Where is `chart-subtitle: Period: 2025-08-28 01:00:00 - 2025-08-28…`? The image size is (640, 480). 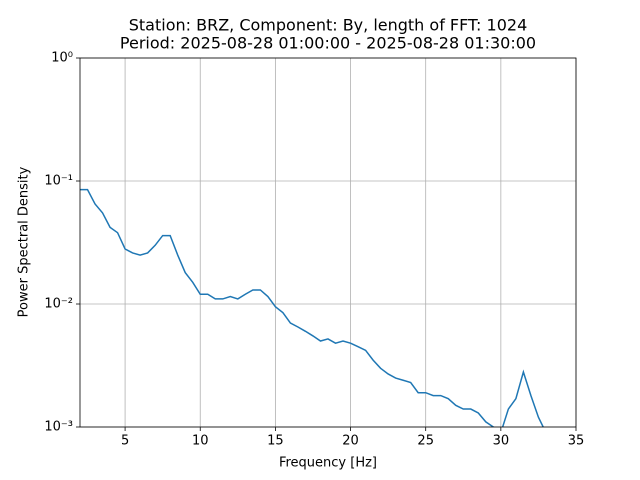
chart-subtitle: Period: 2025-08-28 01:00:00 - 2025-08-28… is located at coordinates (328, 43).